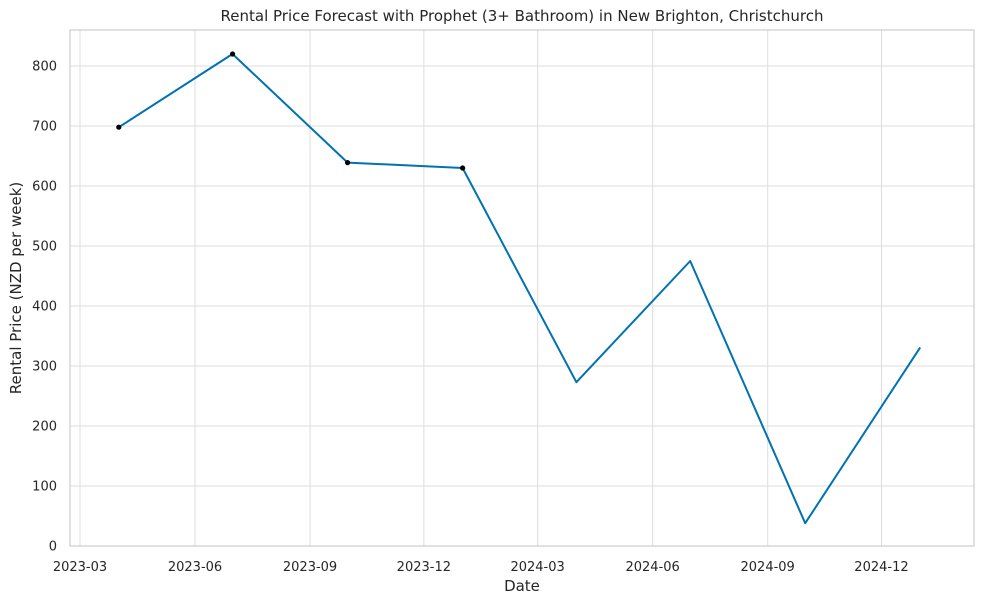  I want to click on x-tick-label: 2024-06, so click(652, 567).